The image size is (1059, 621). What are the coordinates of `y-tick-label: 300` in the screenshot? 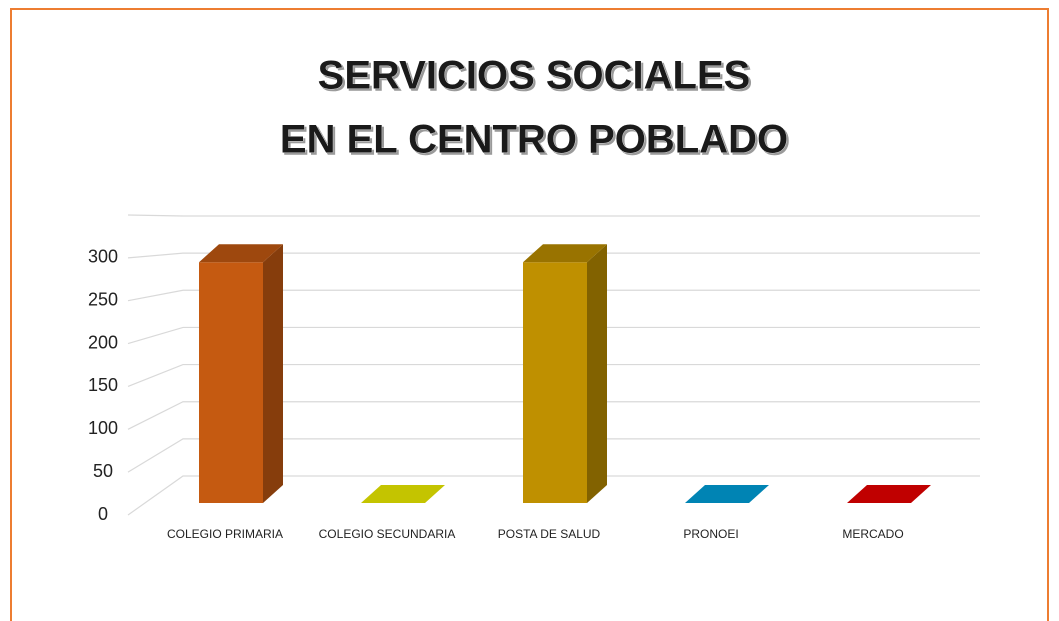 It's located at (103, 257).